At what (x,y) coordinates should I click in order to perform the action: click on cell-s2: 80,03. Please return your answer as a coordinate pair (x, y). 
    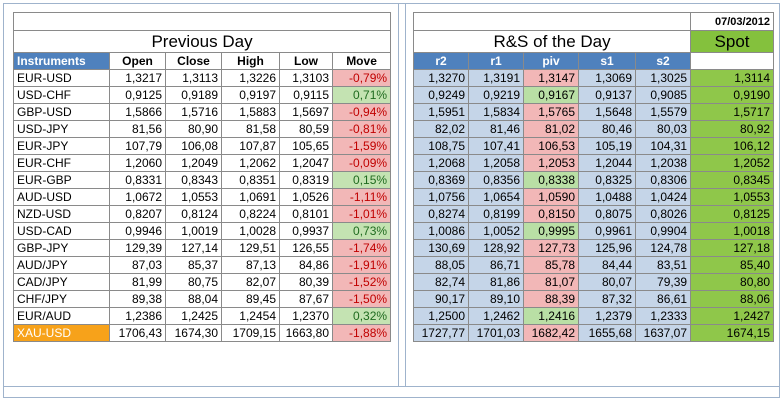
    Looking at the image, I should click on (663, 129).